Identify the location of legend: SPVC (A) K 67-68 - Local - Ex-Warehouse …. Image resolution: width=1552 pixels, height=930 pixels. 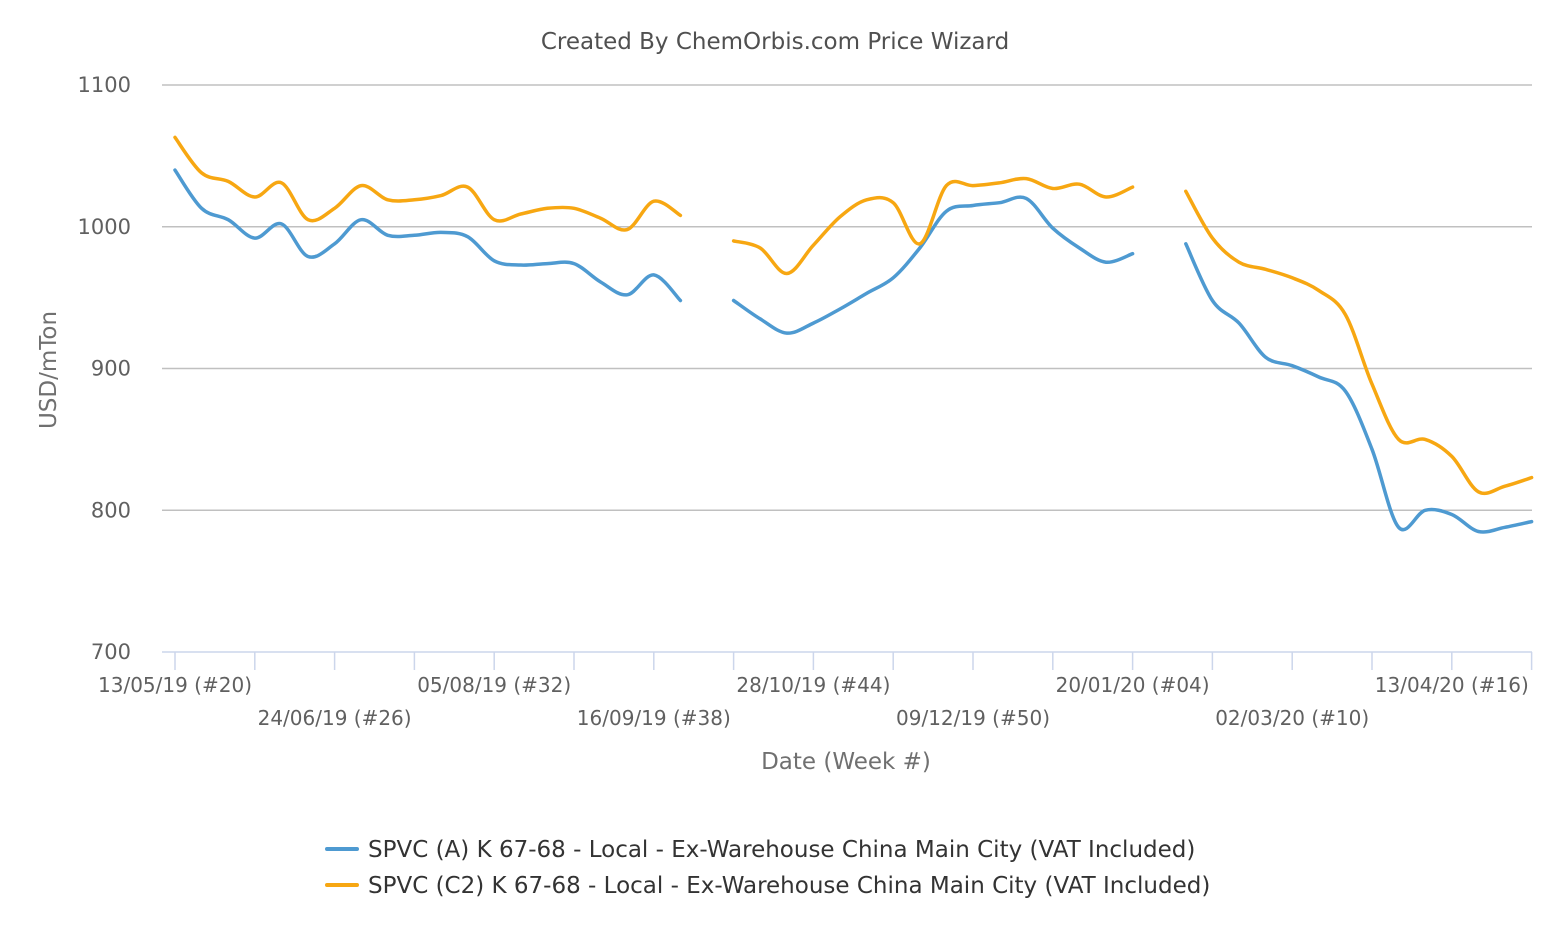
(767, 868).